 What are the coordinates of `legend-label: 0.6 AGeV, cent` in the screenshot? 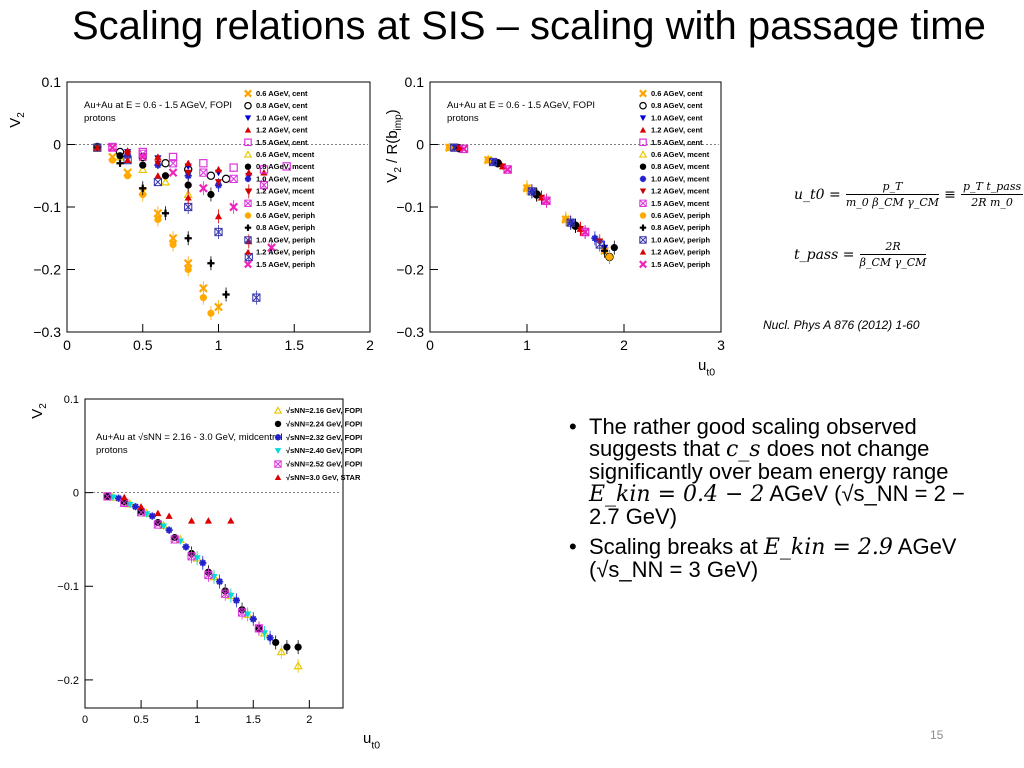 It's located at (677, 93).